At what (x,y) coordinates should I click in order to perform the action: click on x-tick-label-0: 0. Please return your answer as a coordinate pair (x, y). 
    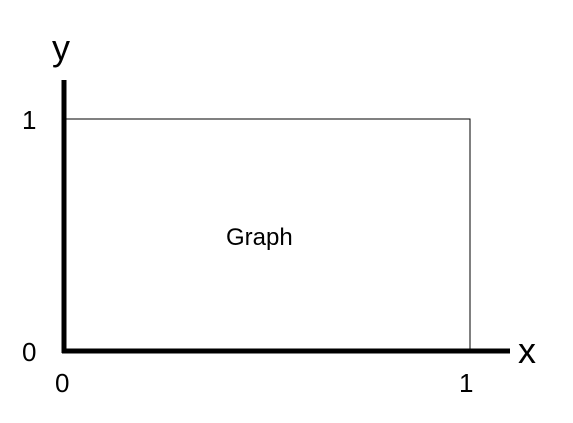
    Looking at the image, I should click on (62, 383).